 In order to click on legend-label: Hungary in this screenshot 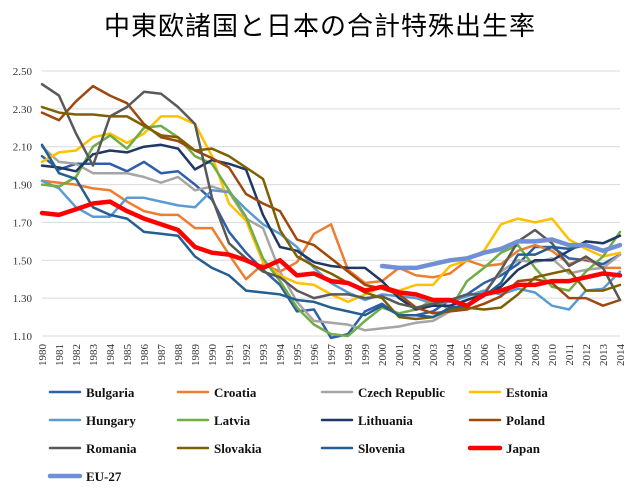, I will do `click(111, 420)`.